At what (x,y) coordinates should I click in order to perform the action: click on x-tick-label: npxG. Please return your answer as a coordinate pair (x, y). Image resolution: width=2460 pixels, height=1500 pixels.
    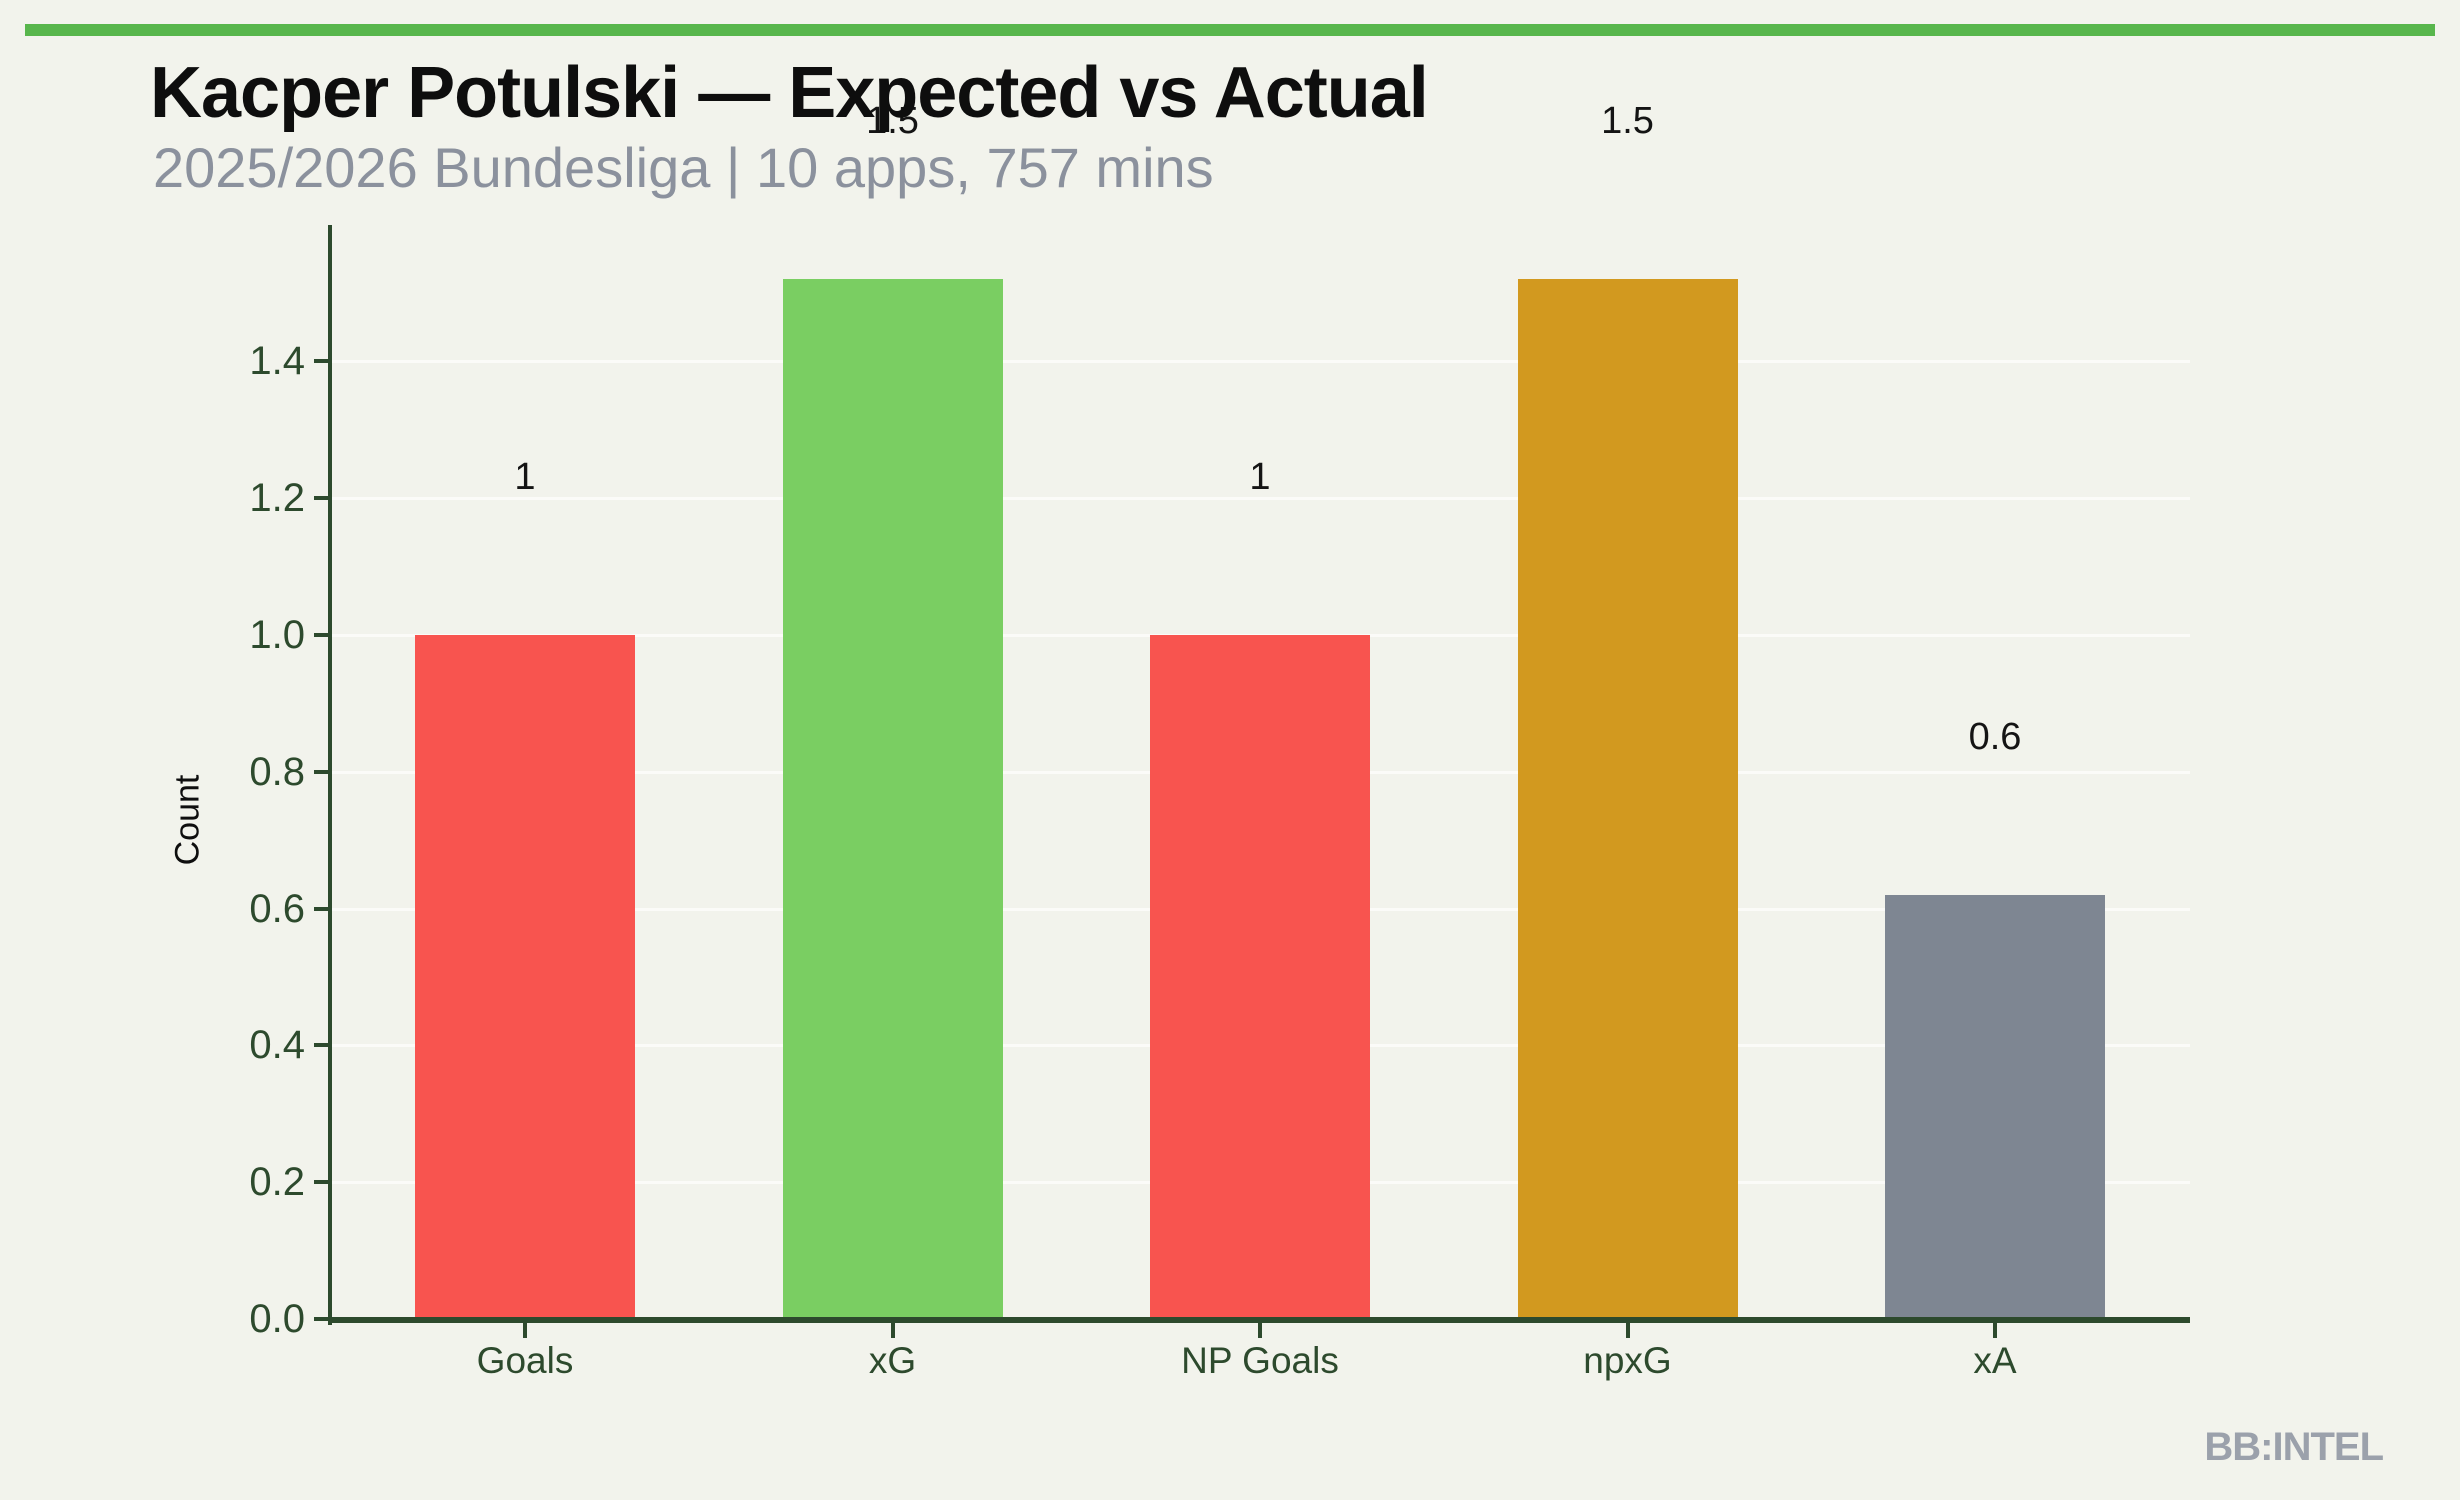
    Looking at the image, I should click on (1627, 1360).